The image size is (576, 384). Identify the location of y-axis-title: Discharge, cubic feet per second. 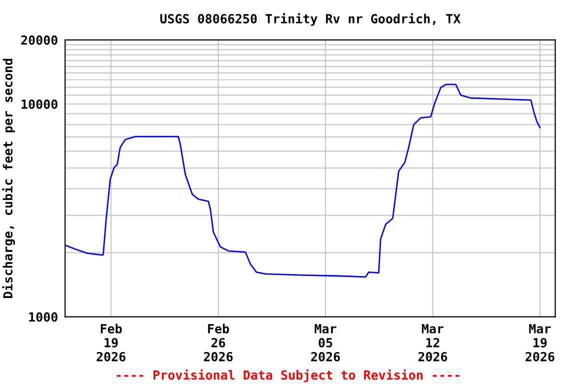
(8, 178).